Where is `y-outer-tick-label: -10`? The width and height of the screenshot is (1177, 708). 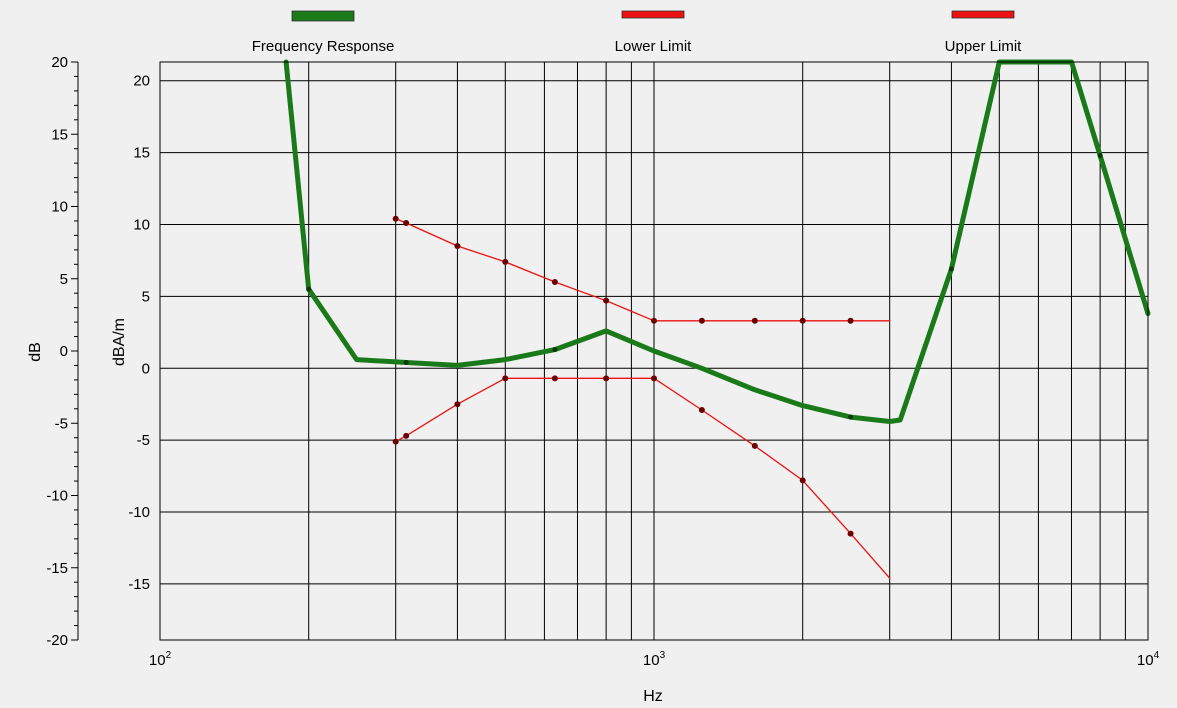 y-outer-tick-label: -10 is located at coordinates (57, 496).